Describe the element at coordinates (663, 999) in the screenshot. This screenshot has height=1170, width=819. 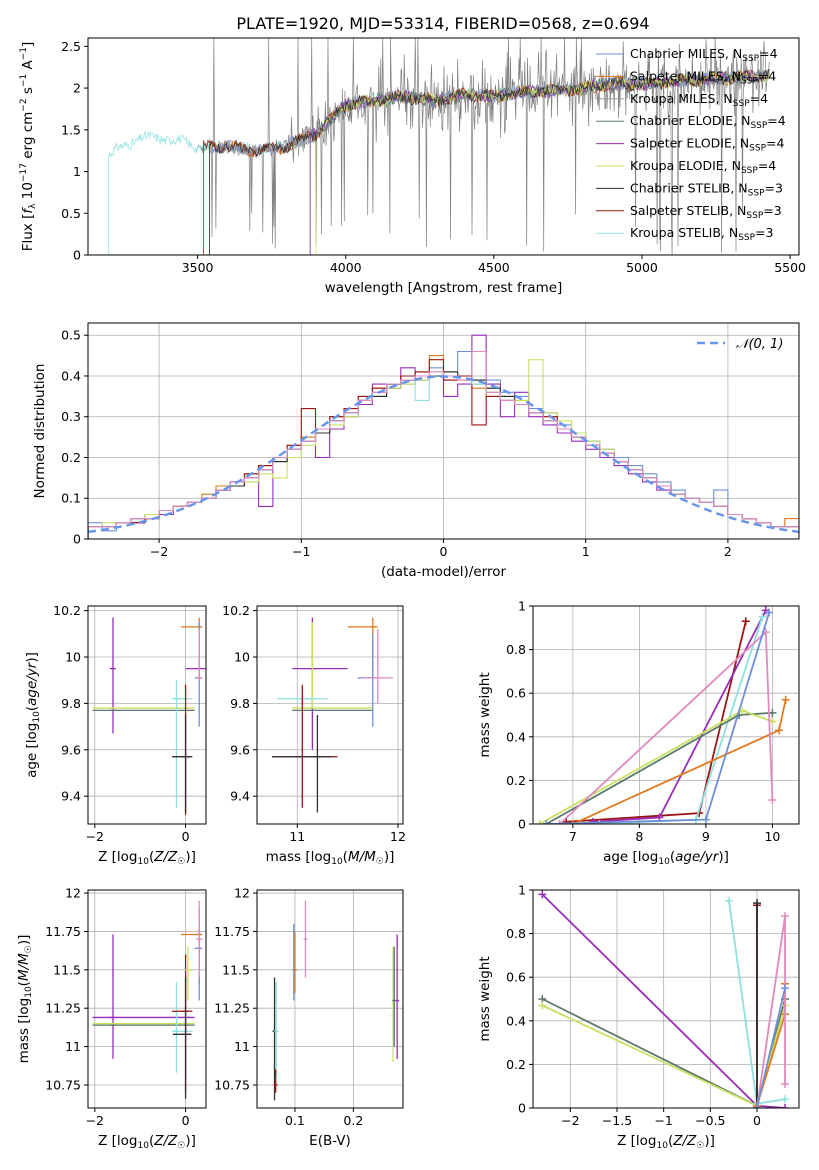
I see `weight_vs_Z-plot-area` at that location.